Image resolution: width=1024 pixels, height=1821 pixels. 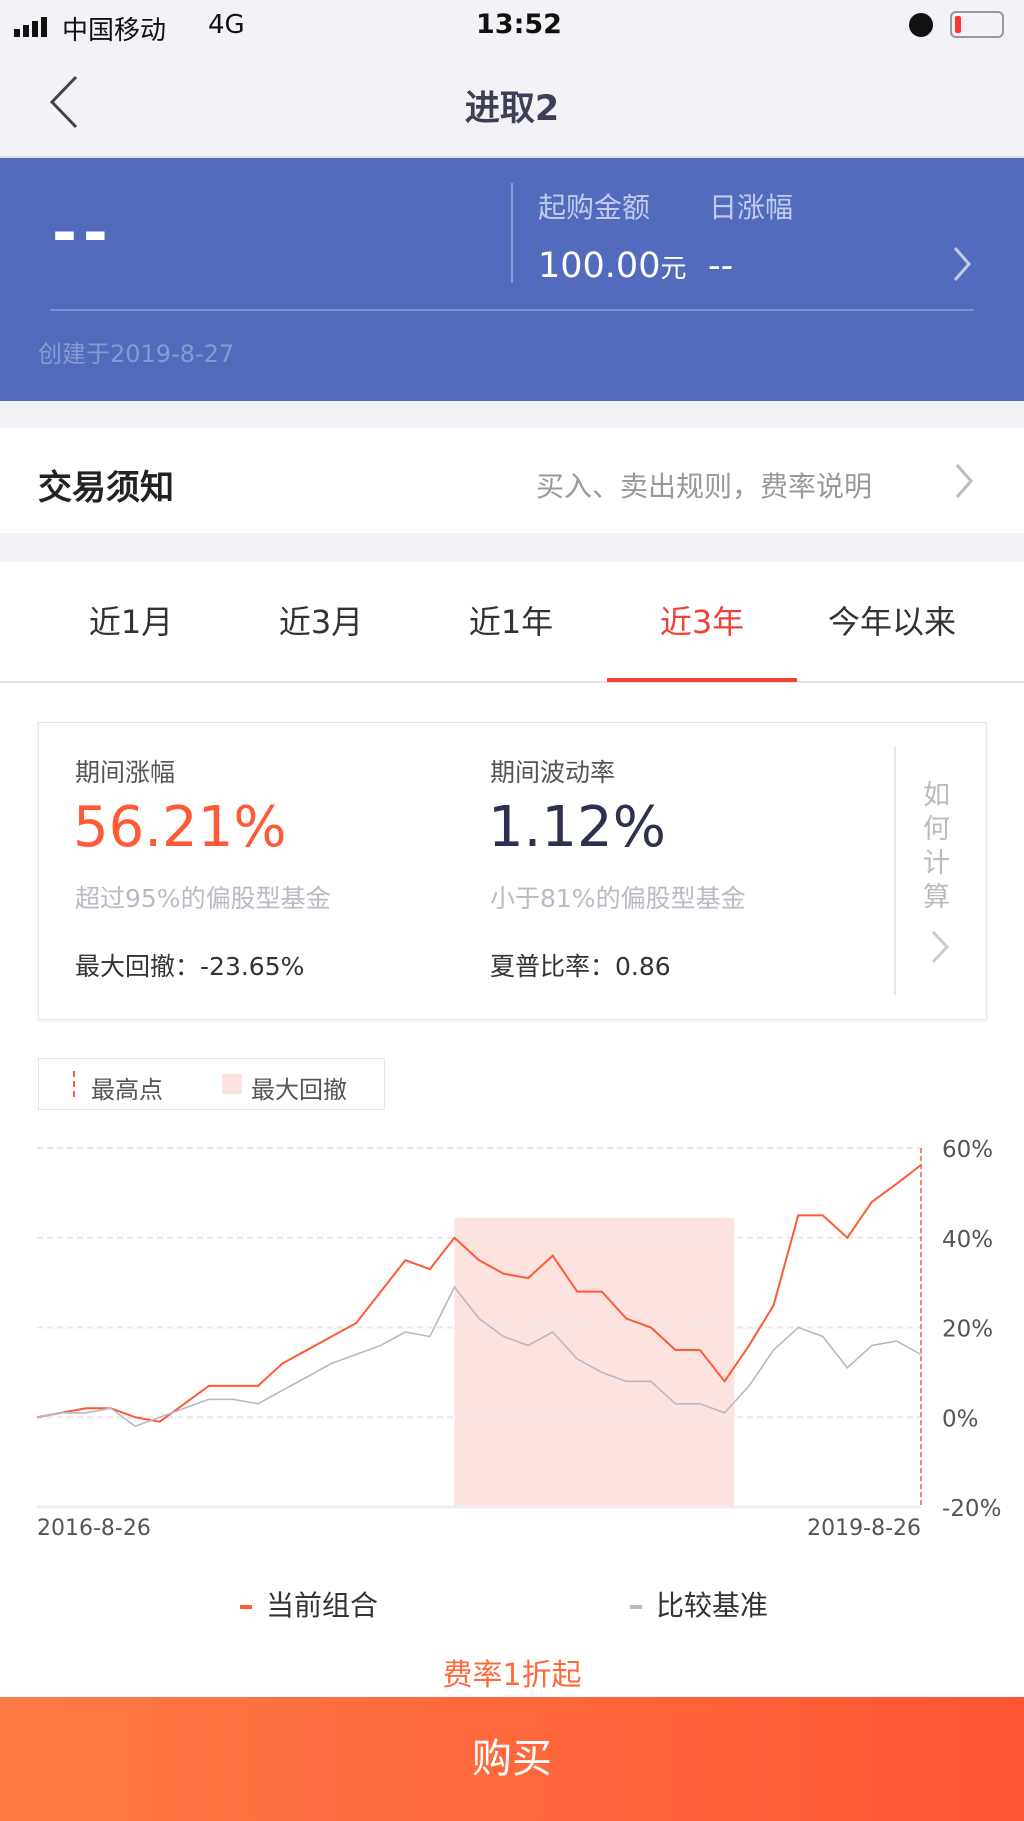 What do you see at coordinates (512, 1759) in the screenshot?
I see `buy-button: 购买` at bounding box center [512, 1759].